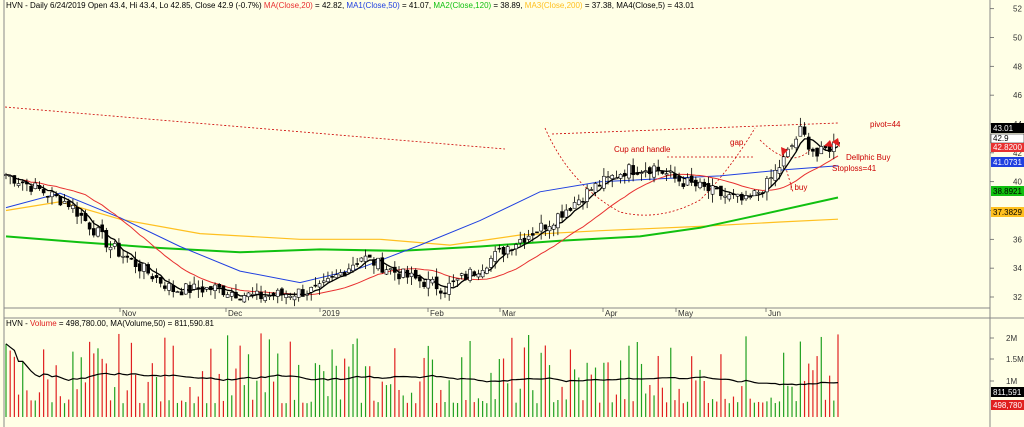  I want to click on price-tick-label: 48, so click(1017, 66).